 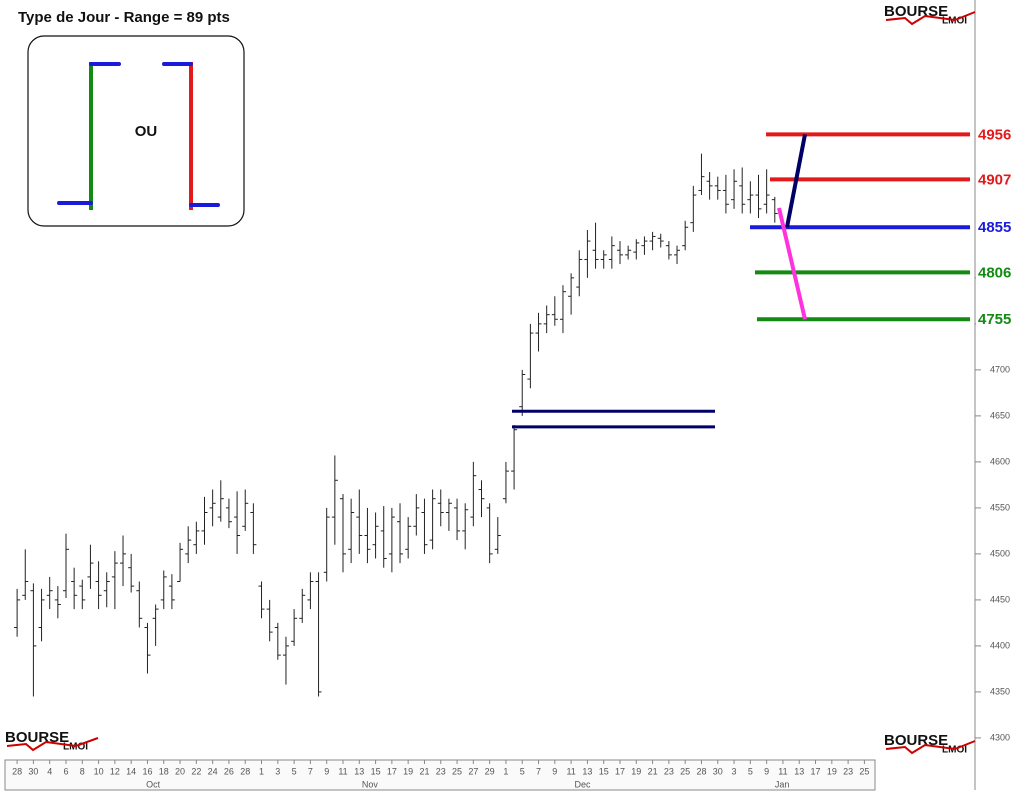 What do you see at coordinates (994, 179) in the screenshot?
I see `level-label: 4907` at bounding box center [994, 179].